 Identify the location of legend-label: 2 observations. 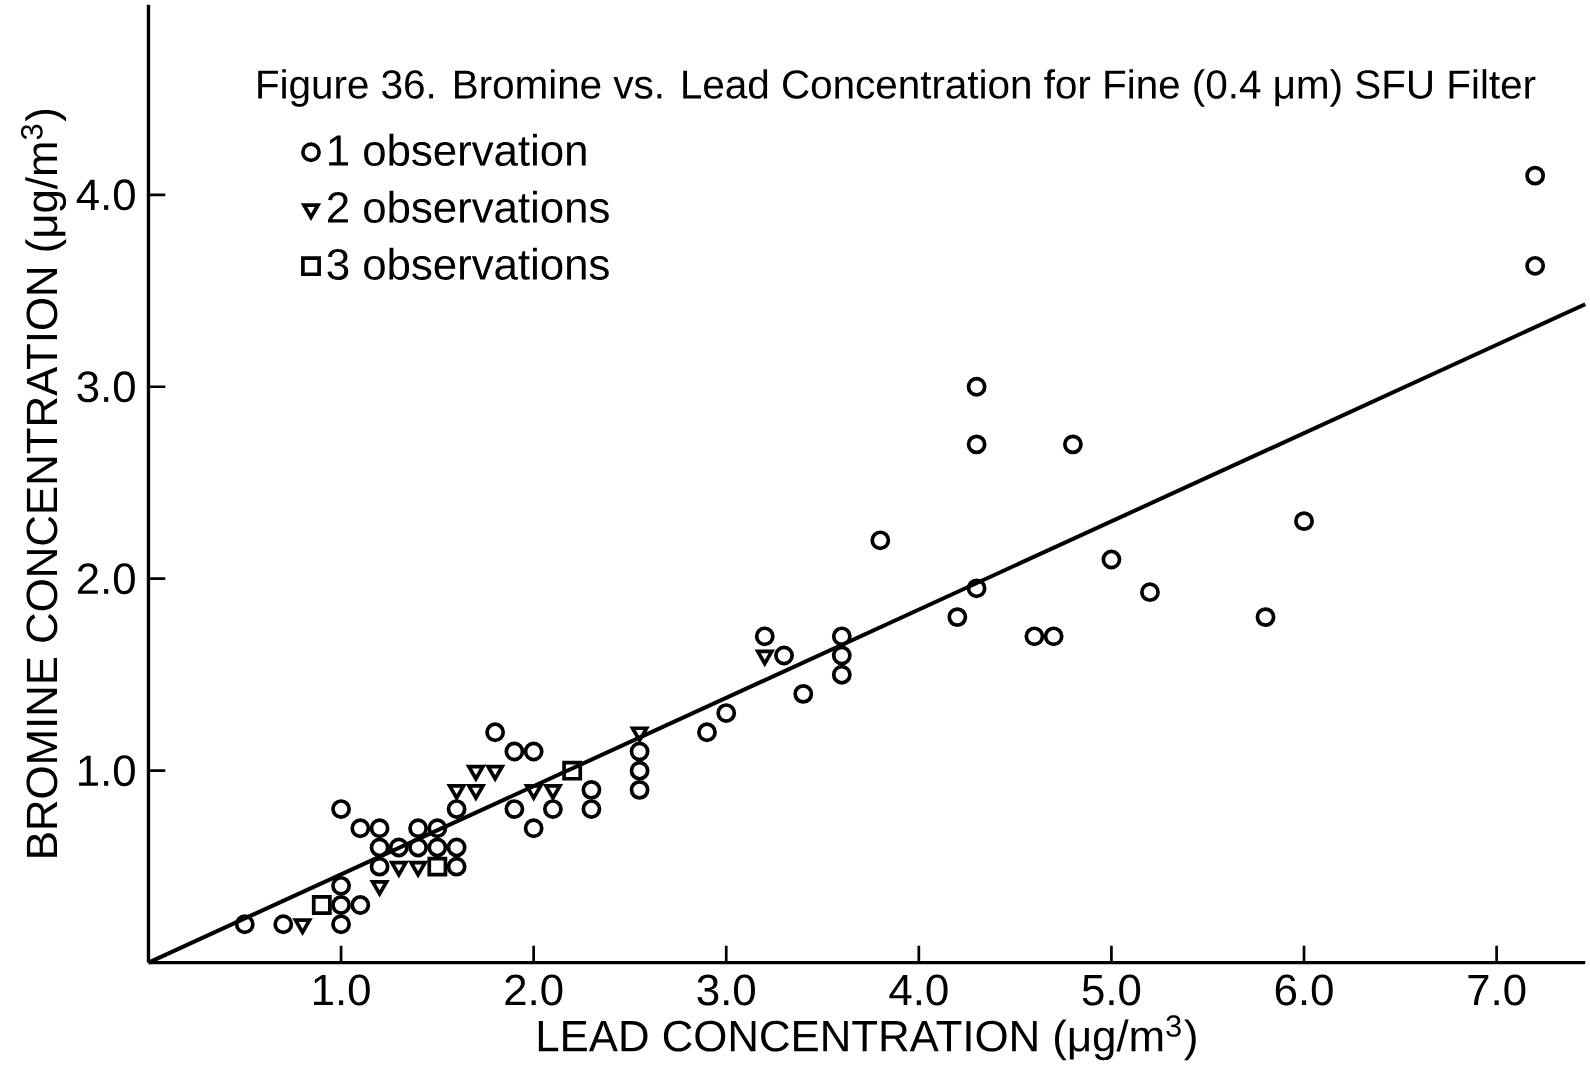
(468, 207).